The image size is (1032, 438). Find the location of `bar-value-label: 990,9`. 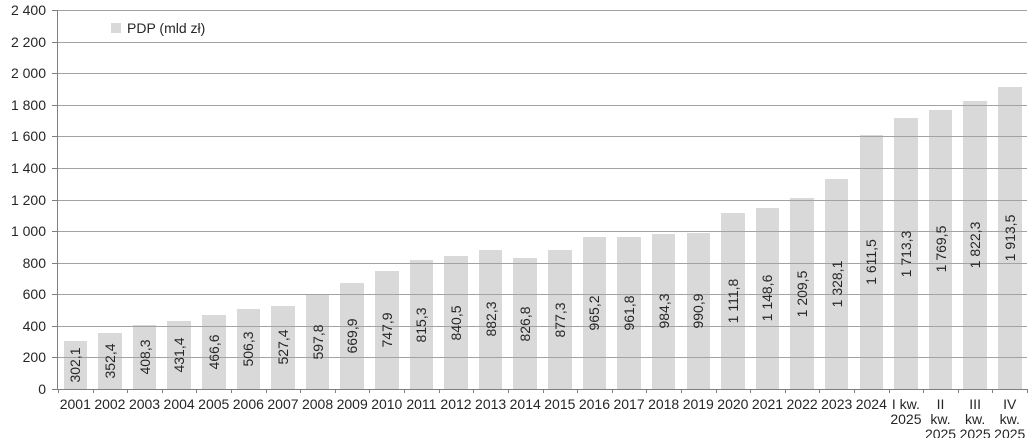

bar-value-label: 990,9 is located at coordinates (698, 311).